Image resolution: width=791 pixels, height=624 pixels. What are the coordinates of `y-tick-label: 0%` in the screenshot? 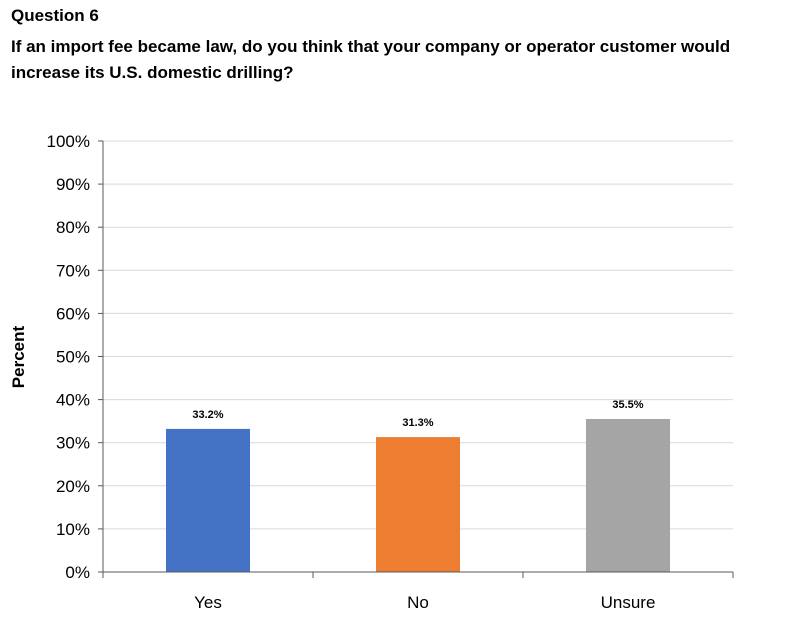 It's located at (77, 572).